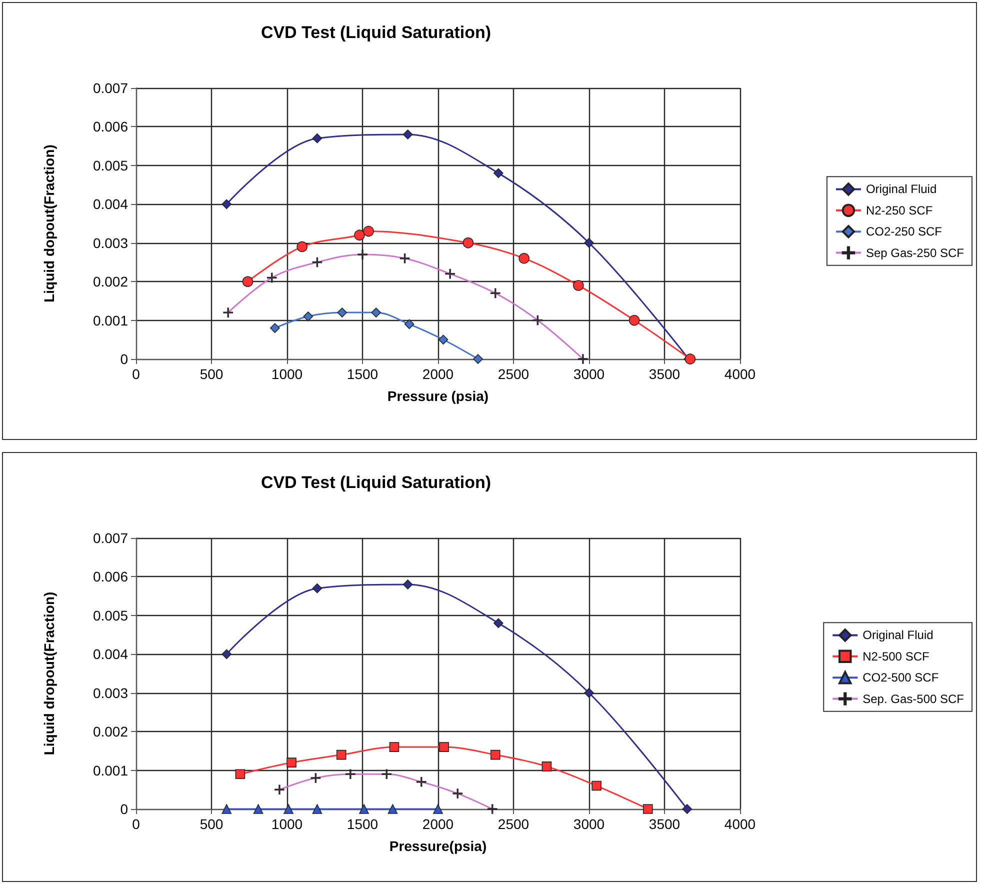 This screenshot has height=884, width=981. I want to click on x-tick-label: 1000, so click(287, 374).